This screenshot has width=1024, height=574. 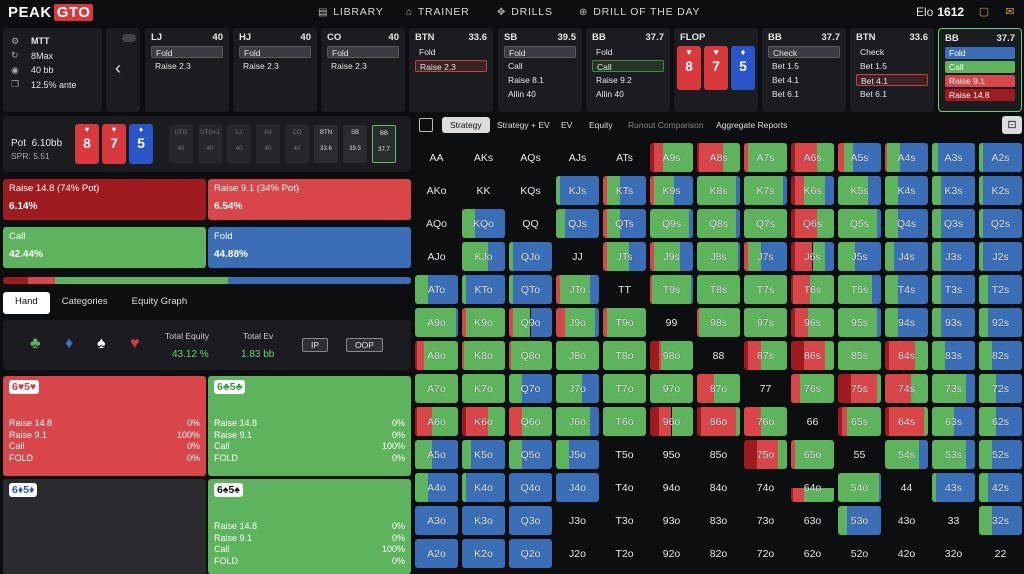 I want to click on hand-cell-K7o: K7o, so click(x=483, y=388).